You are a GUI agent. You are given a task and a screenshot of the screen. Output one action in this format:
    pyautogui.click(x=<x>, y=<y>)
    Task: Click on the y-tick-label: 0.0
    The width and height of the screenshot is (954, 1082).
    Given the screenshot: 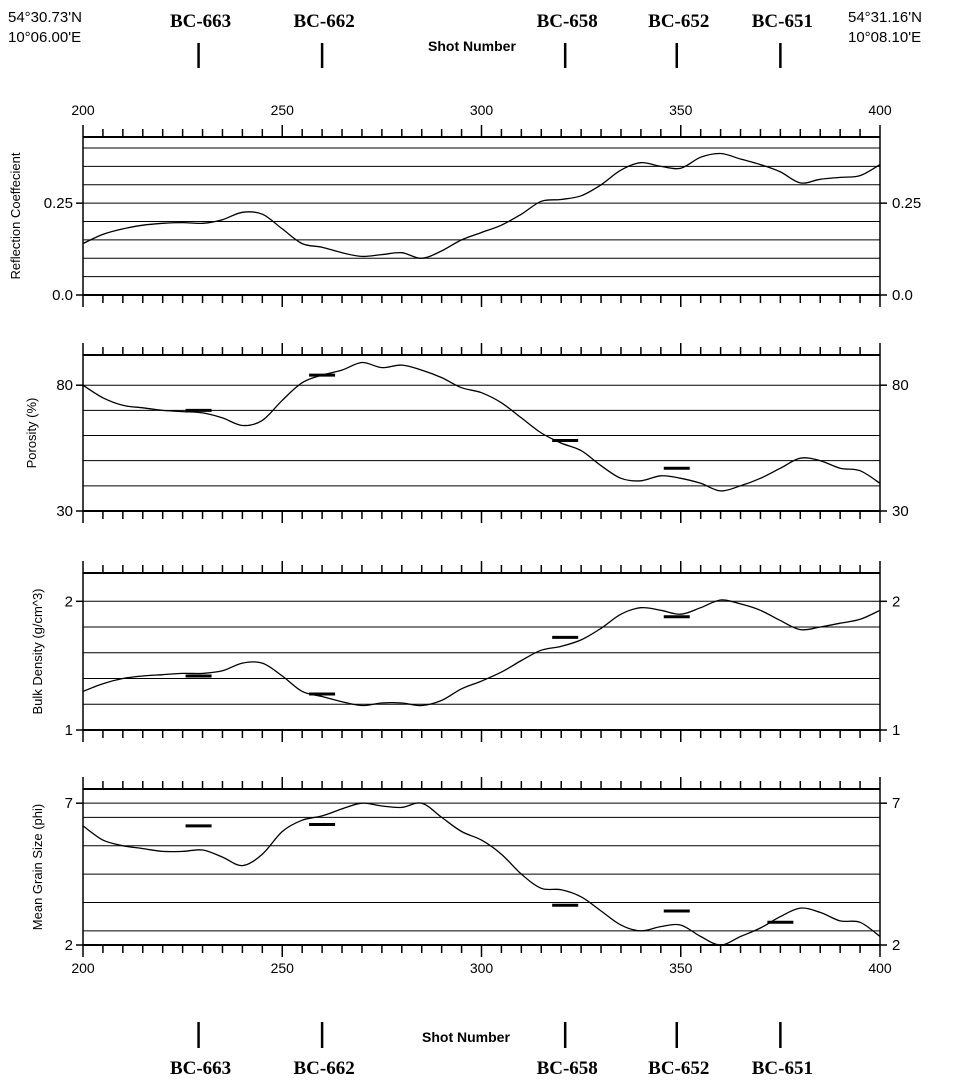 What is the action you would take?
    pyautogui.click(x=62, y=295)
    